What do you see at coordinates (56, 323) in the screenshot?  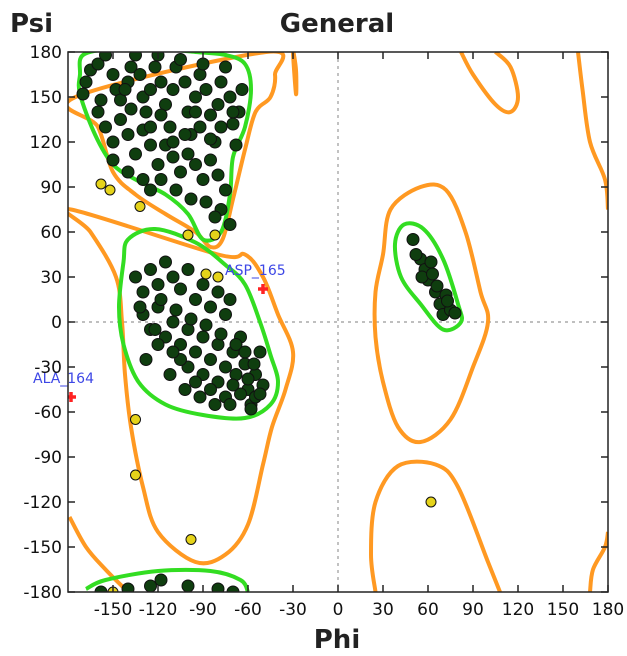 I see `y-tick-label: 0` at bounding box center [56, 323].